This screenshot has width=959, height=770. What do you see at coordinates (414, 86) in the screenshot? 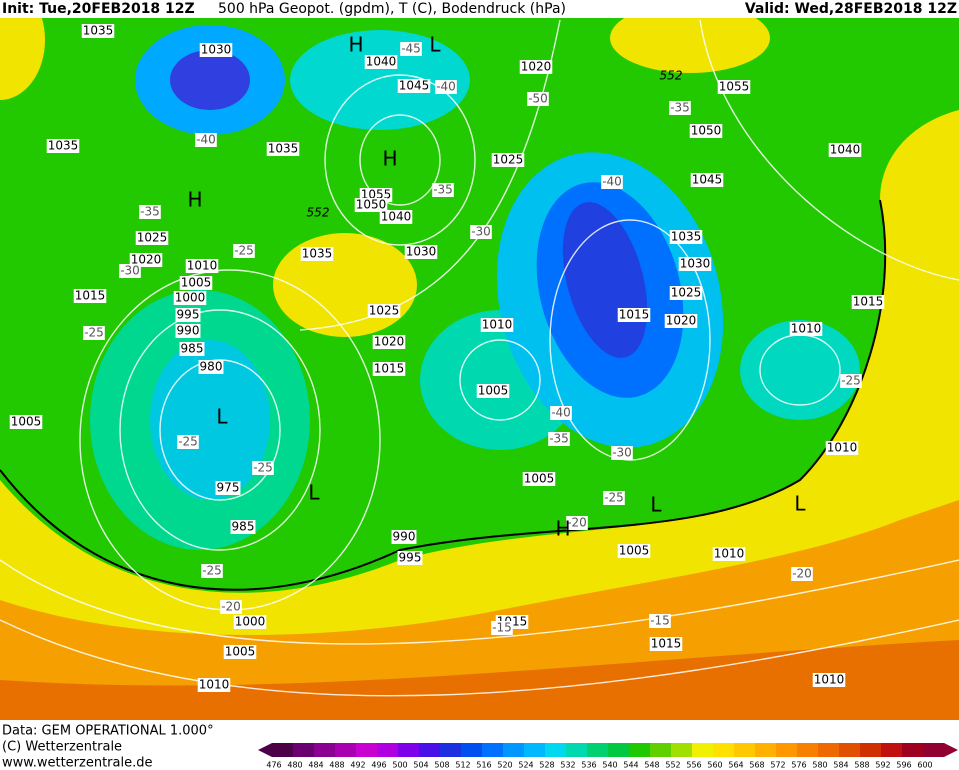
I see `isobar-label: 1045` at bounding box center [414, 86].